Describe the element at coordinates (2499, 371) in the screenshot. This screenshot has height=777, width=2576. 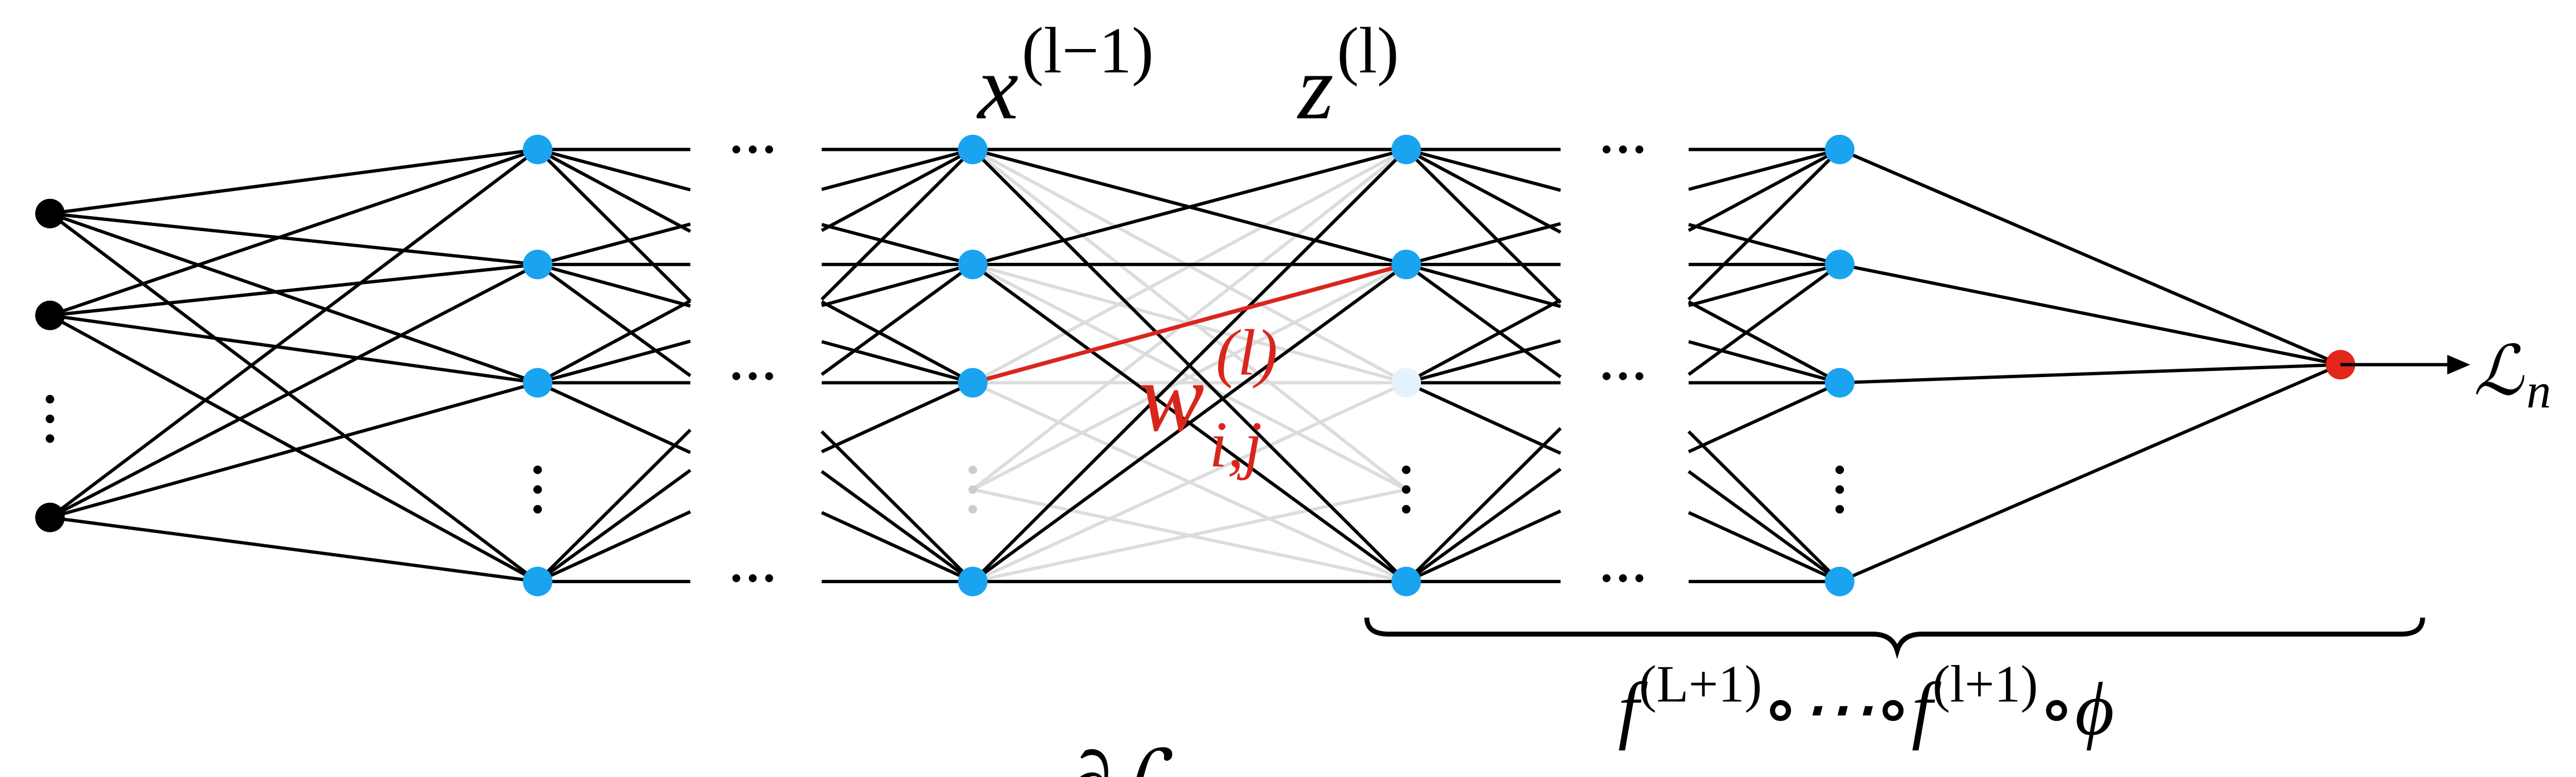
I see `loss-var: ℒ` at that location.